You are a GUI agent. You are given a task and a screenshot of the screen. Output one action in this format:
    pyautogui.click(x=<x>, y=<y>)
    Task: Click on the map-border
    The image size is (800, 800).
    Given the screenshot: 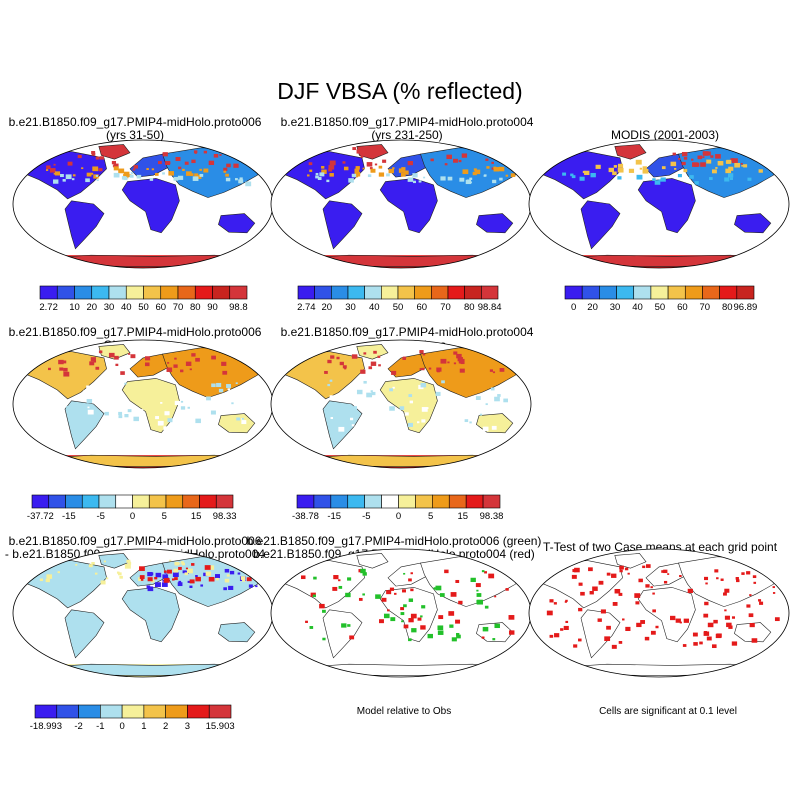 What is the action you would take?
    pyautogui.click(x=659, y=613)
    